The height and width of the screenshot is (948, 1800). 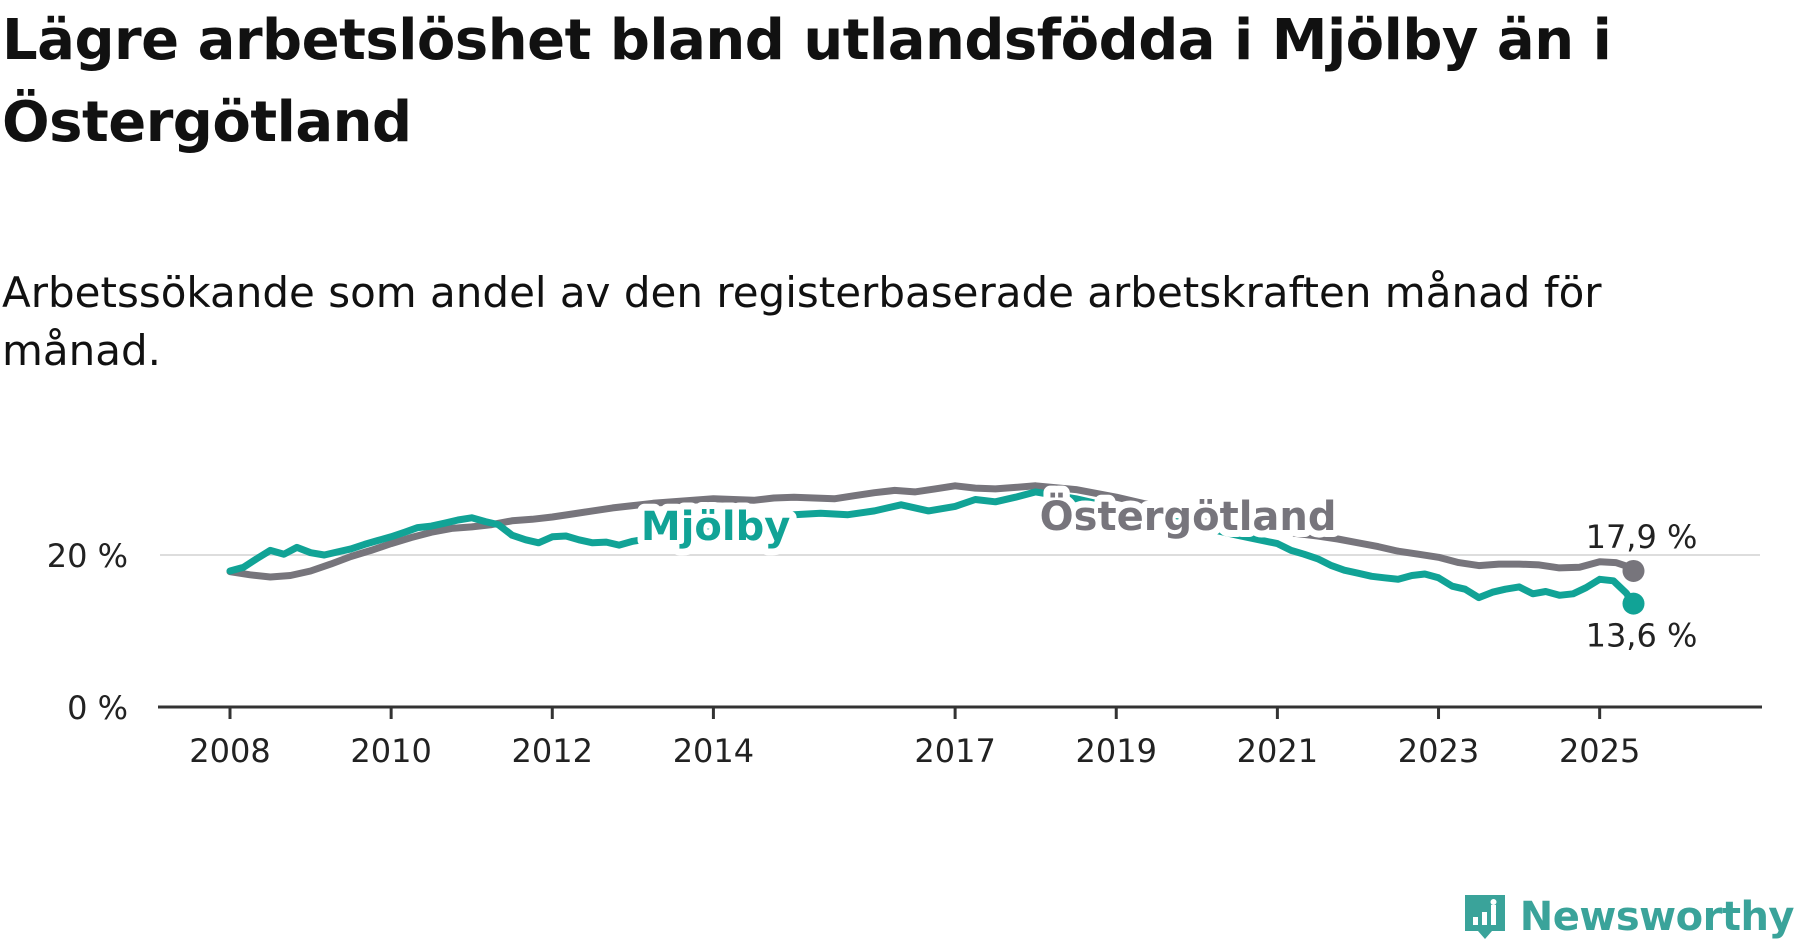 What do you see at coordinates (97, 708) in the screenshot?
I see `y-tick-label: 0 %` at bounding box center [97, 708].